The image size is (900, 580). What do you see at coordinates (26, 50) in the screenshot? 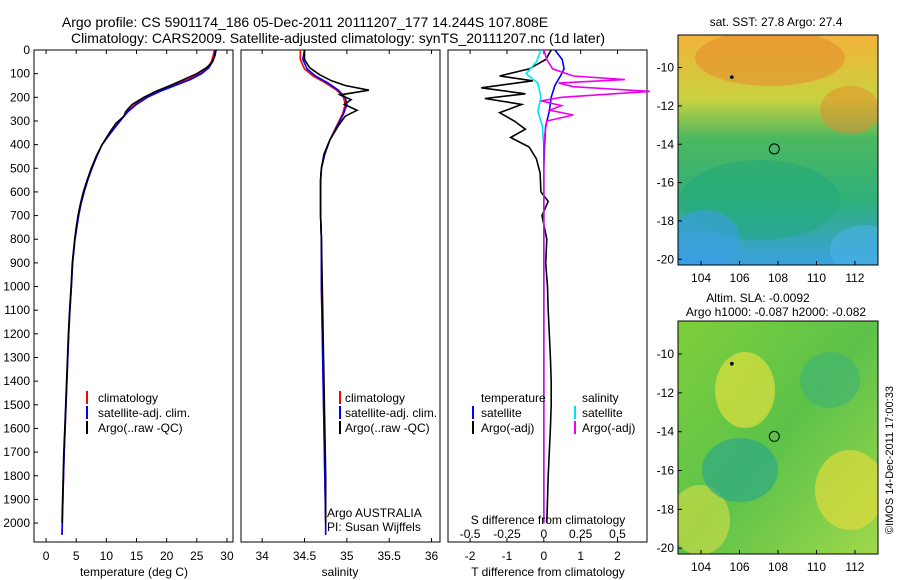
I see `depth-tick-label: 0` at bounding box center [26, 50].